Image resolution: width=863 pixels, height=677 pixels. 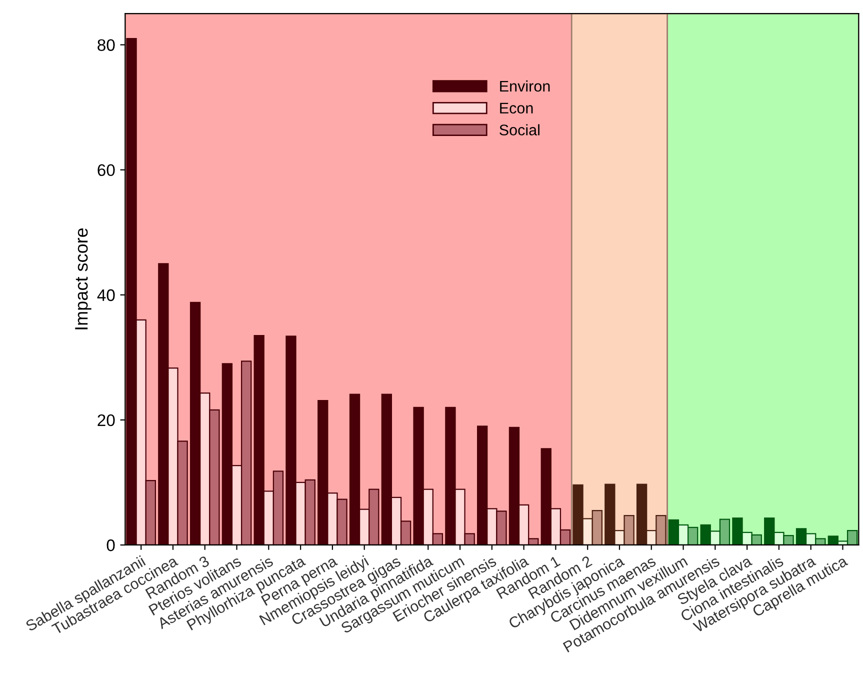 I want to click on y-tick-label: 40, so click(x=106, y=295).